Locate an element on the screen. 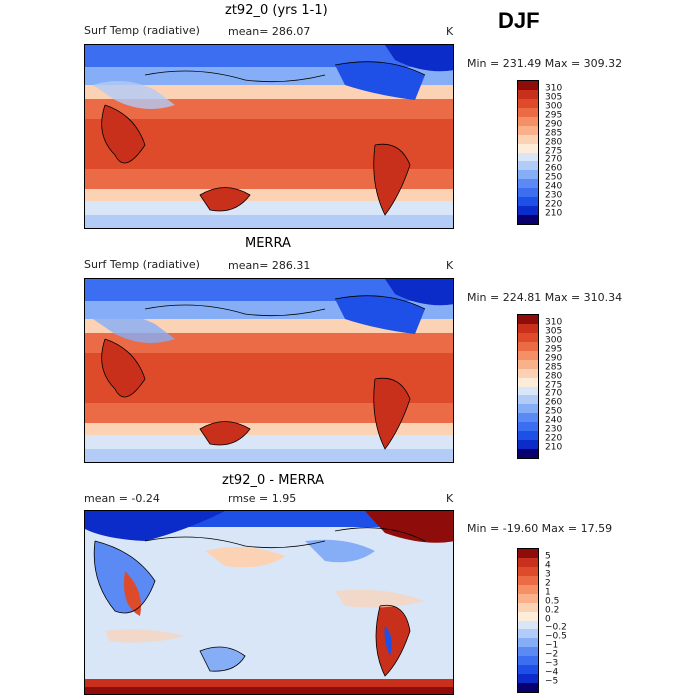 This screenshot has width=700, height=700. colorbar-tick-label: 285 is located at coordinates (554, 133).